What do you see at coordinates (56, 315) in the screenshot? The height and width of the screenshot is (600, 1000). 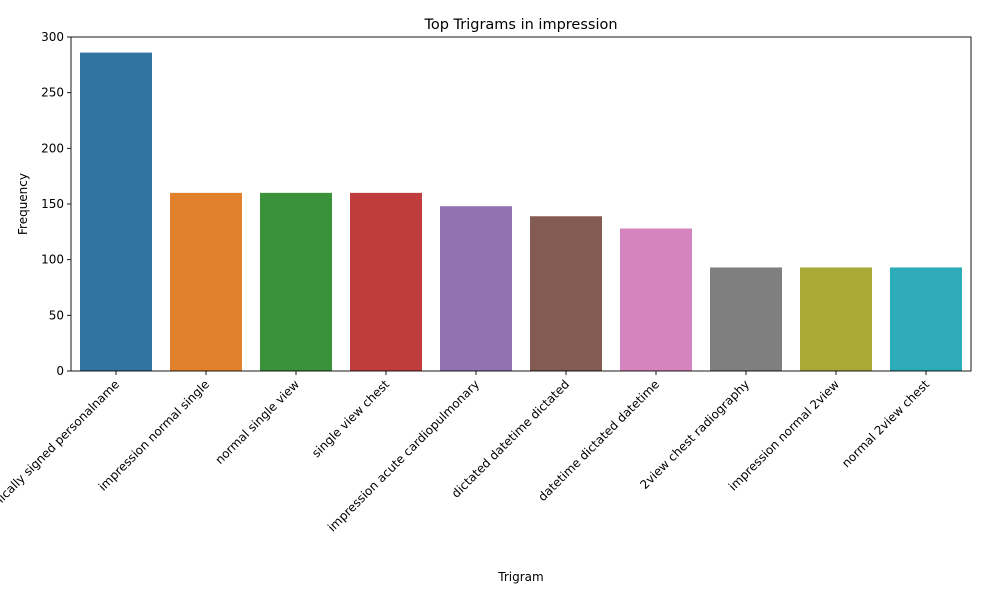 I see `y-tick-label: 50` at bounding box center [56, 315].